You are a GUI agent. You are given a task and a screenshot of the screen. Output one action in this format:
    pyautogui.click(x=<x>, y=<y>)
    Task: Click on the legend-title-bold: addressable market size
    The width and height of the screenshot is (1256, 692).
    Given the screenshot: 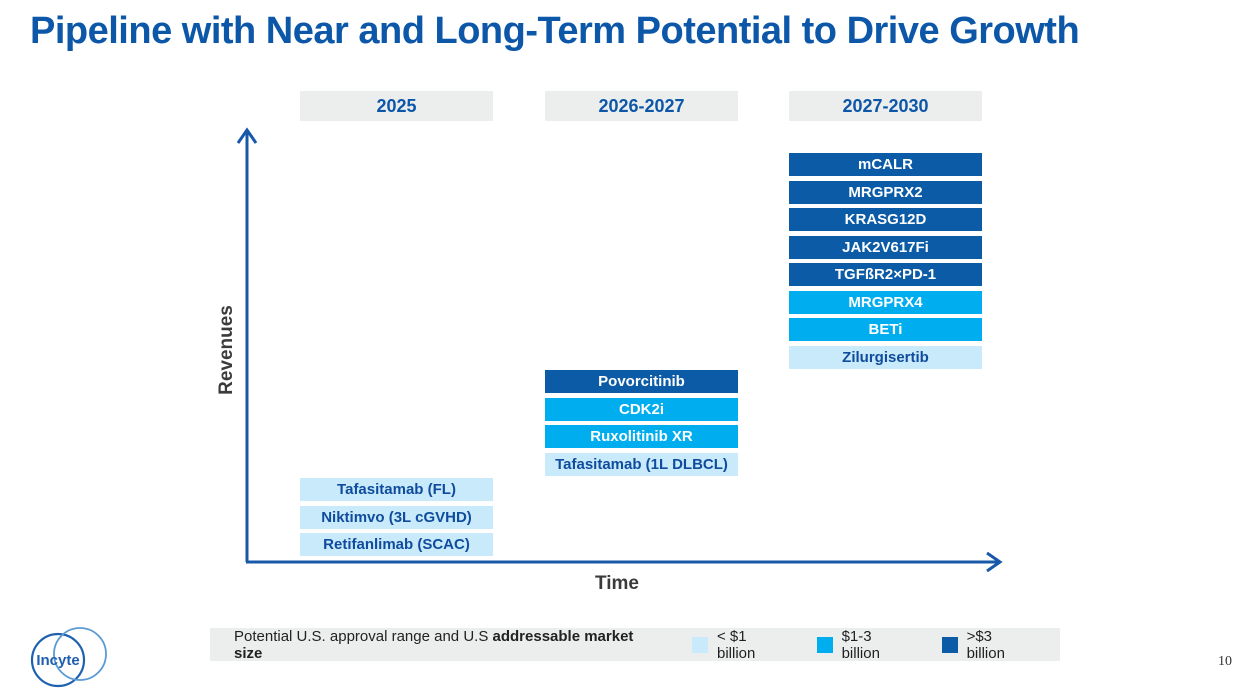 What is the action you would take?
    pyautogui.click(x=434, y=644)
    